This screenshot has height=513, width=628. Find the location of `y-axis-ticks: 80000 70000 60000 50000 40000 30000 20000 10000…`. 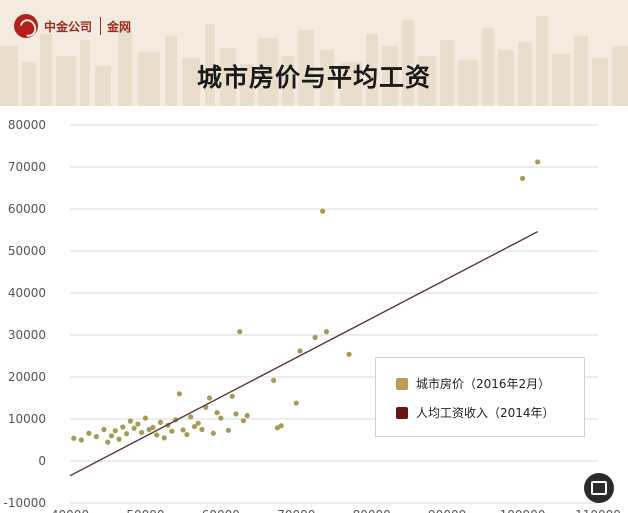

y-axis-ticks: 80000 70000 60000 50000 40000 30000 20000 10000… is located at coordinates (24, 314).